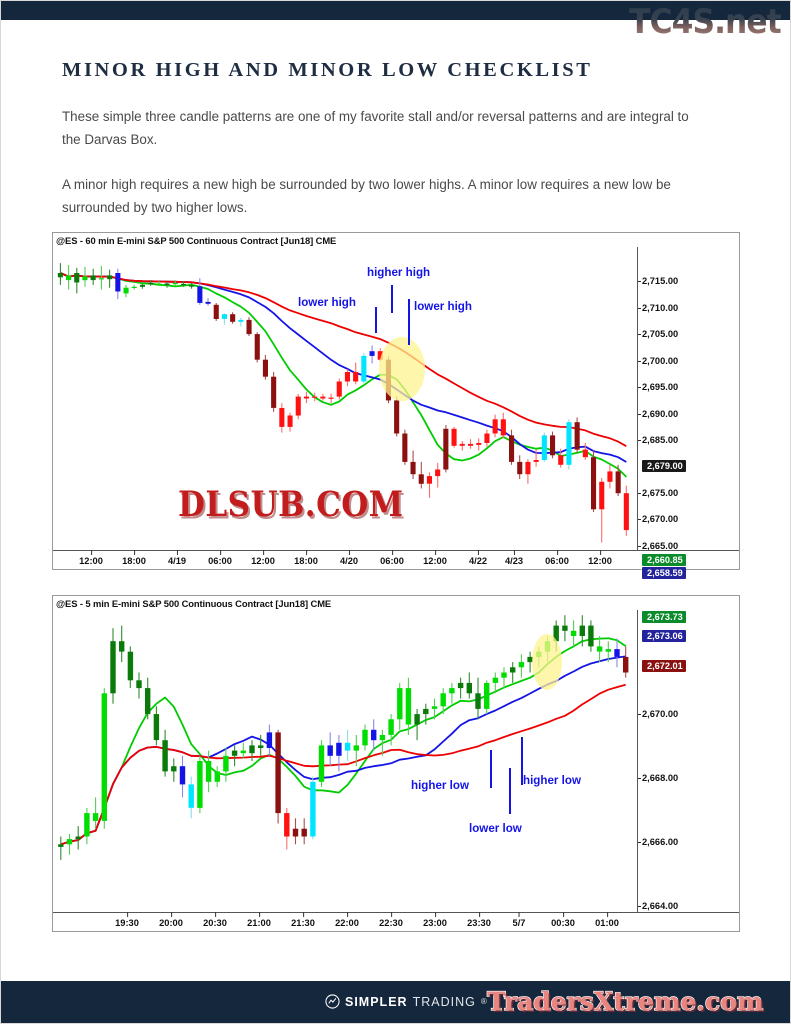 Image resolution: width=791 pixels, height=1024 pixels. What do you see at coordinates (399, 272) in the screenshot?
I see `annotation-higher-high: higher high` at bounding box center [399, 272].